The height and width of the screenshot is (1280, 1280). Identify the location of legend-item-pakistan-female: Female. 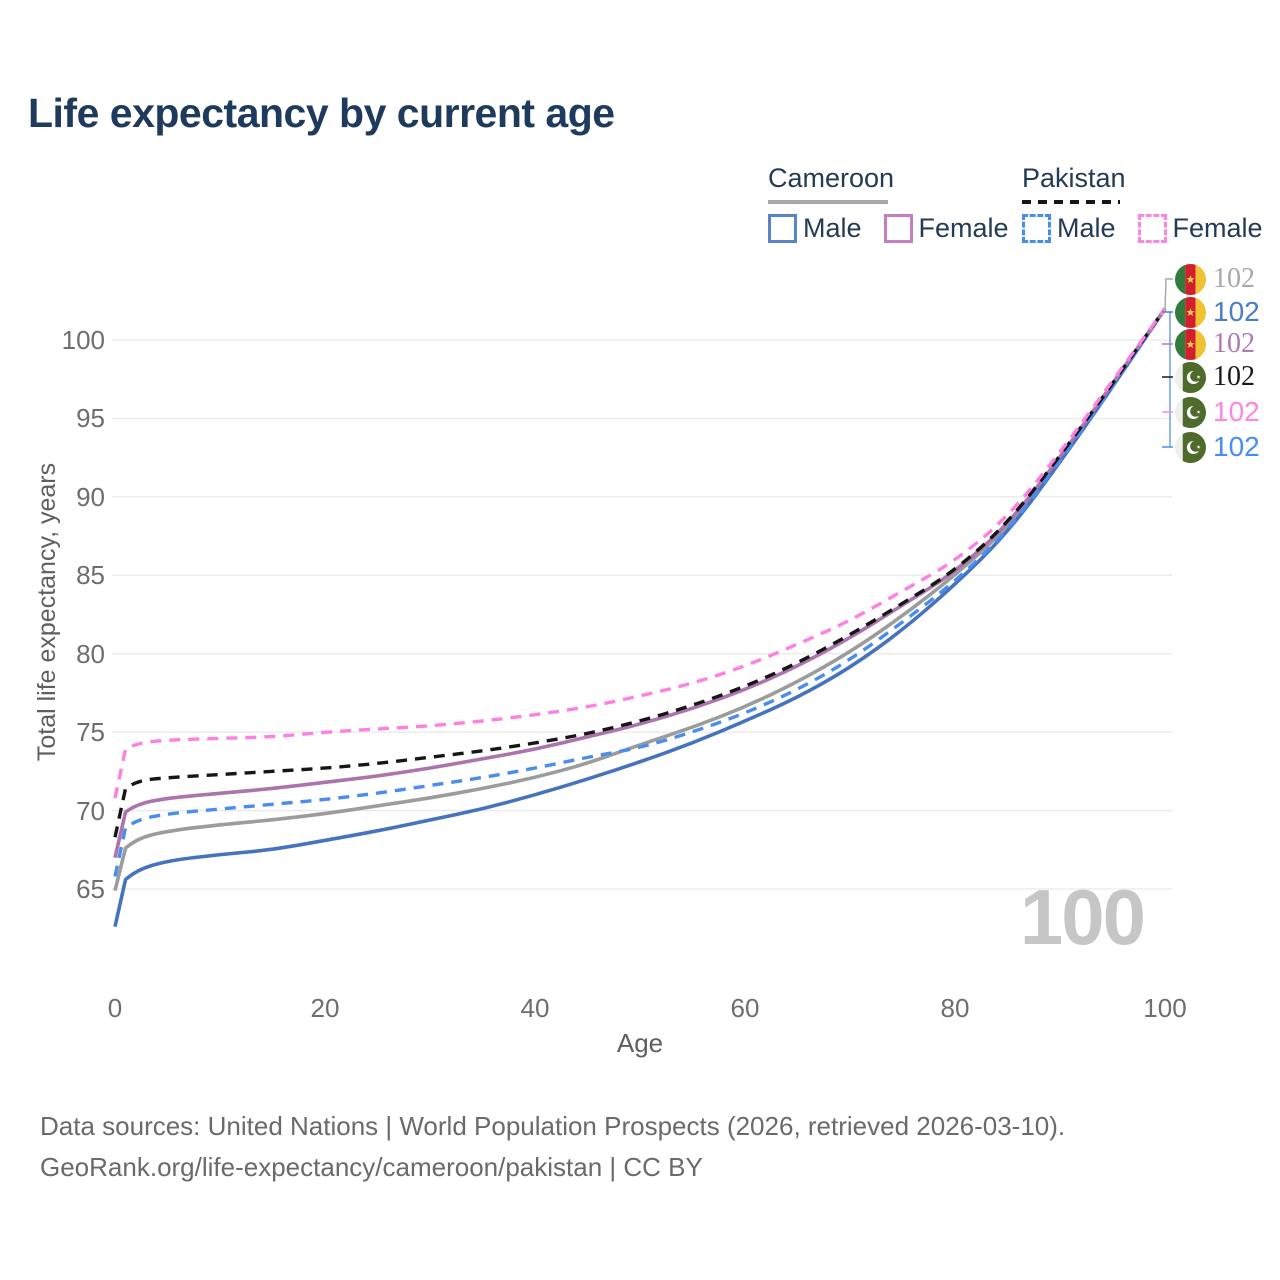
(1200, 228).